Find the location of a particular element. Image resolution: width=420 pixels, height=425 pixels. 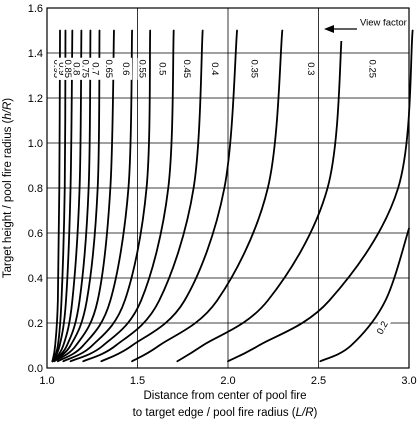

y-tick-label: 1.4 is located at coordinates (35, 54).